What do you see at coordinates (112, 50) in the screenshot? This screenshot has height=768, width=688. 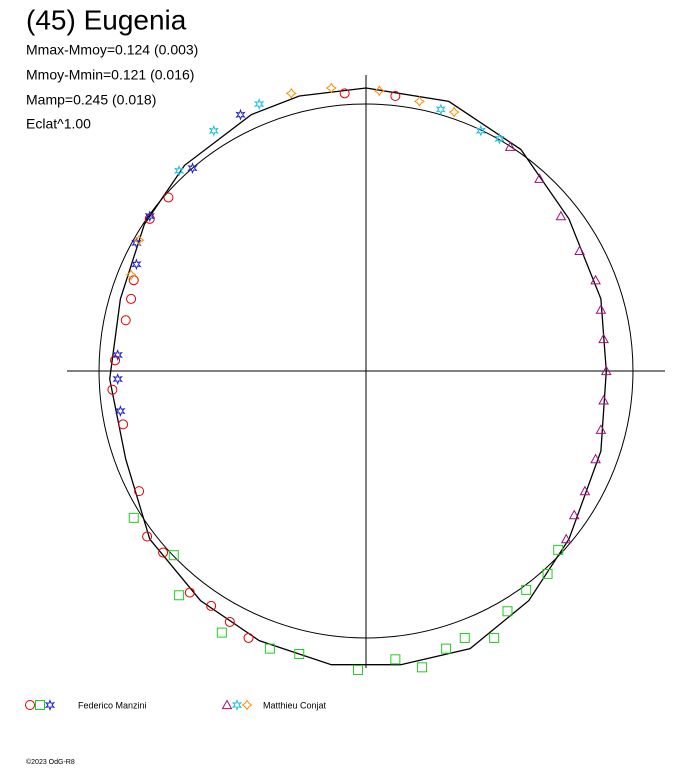 I see `annotation: Mmax-Mmoy=0.124 (0.003)` at bounding box center [112, 50].